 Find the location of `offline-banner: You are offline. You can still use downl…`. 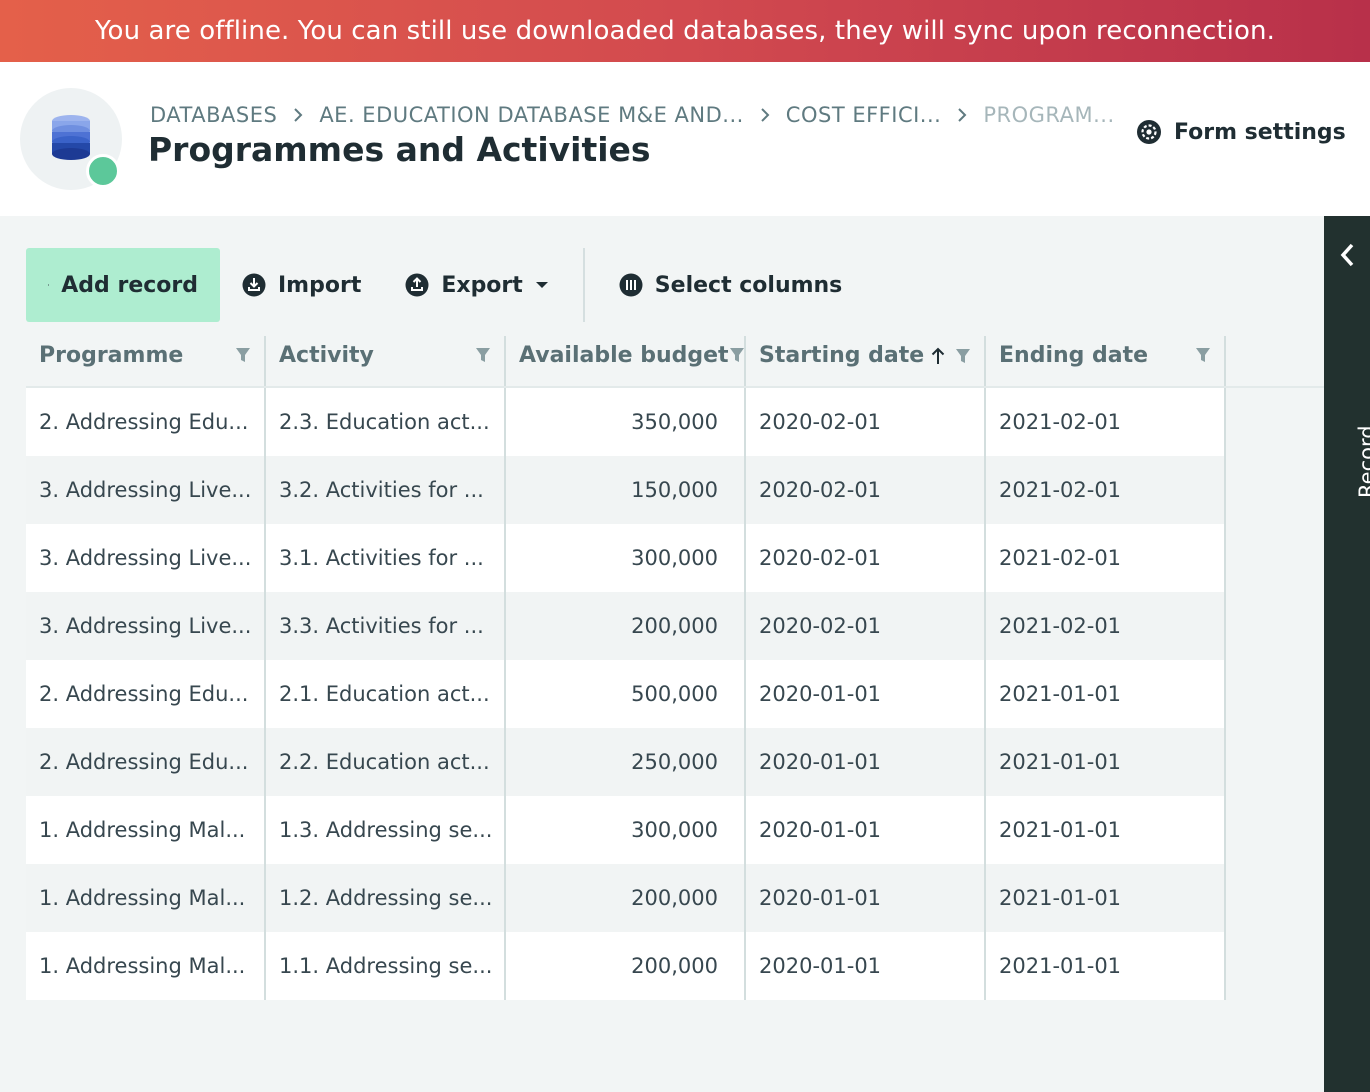

offline-banner: You are offline. You can still use downl… is located at coordinates (685, 31).